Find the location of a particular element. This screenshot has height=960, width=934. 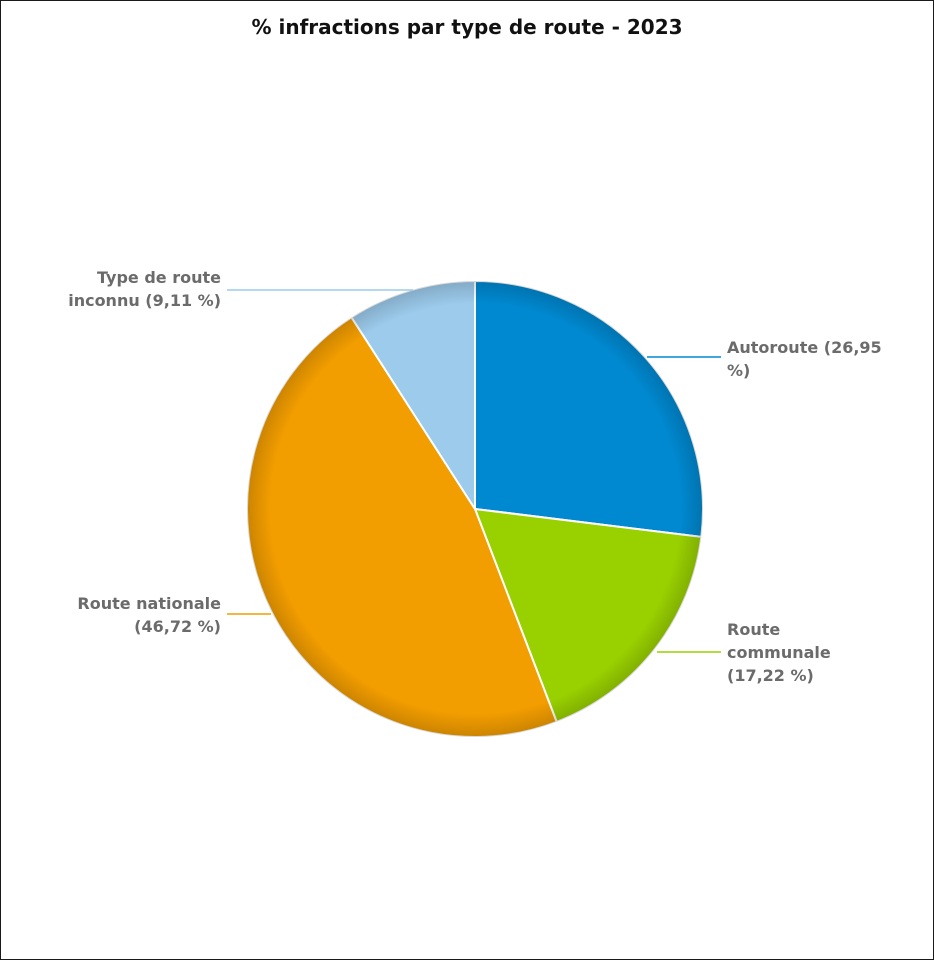

data-label-autoroute: Autoroute (26,95%) is located at coordinates (804, 359).